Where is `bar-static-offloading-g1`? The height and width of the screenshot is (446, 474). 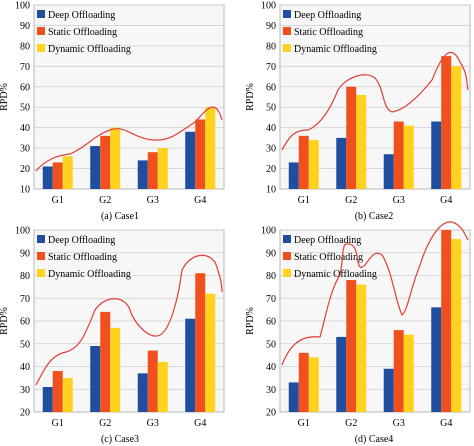 bar-static-offloading-g1 is located at coordinates (303, 382).